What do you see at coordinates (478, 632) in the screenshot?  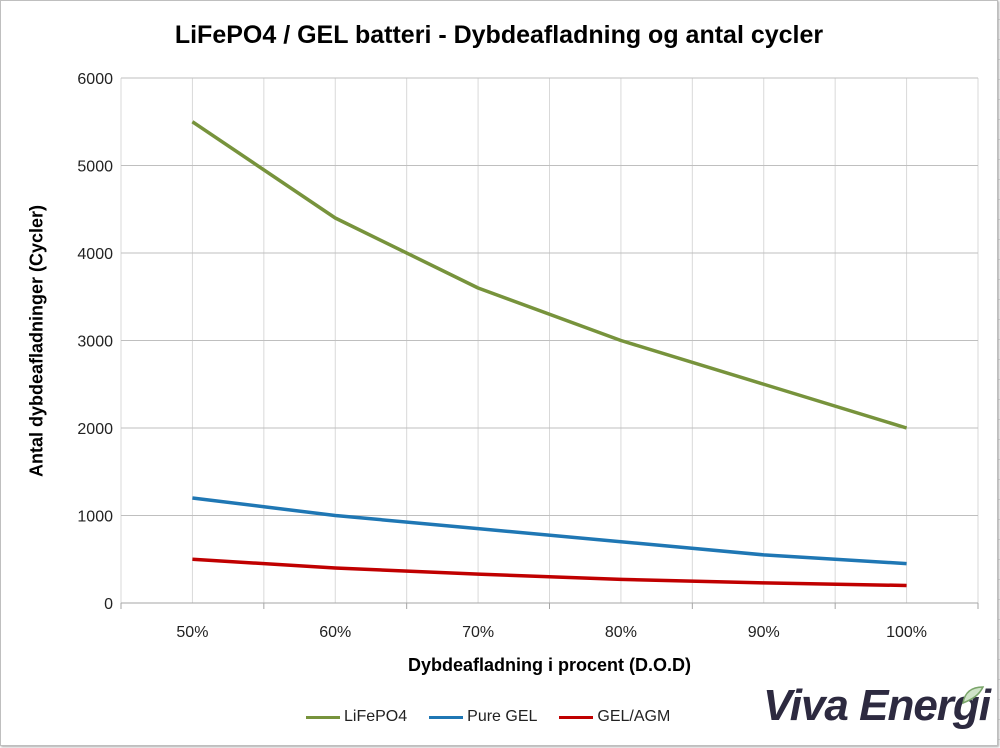 I see `x-tick-label: 70%` at bounding box center [478, 632].